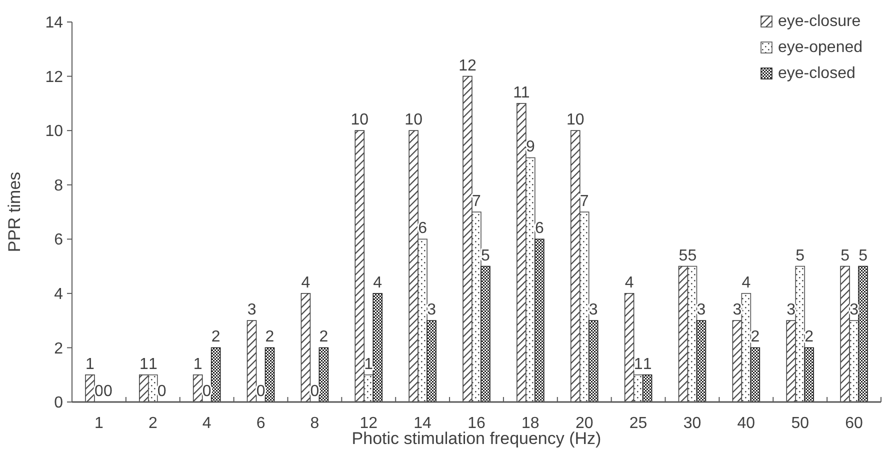 The image size is (889, 450). I want to click on legend-label: eye-closure, so click(819, 21).